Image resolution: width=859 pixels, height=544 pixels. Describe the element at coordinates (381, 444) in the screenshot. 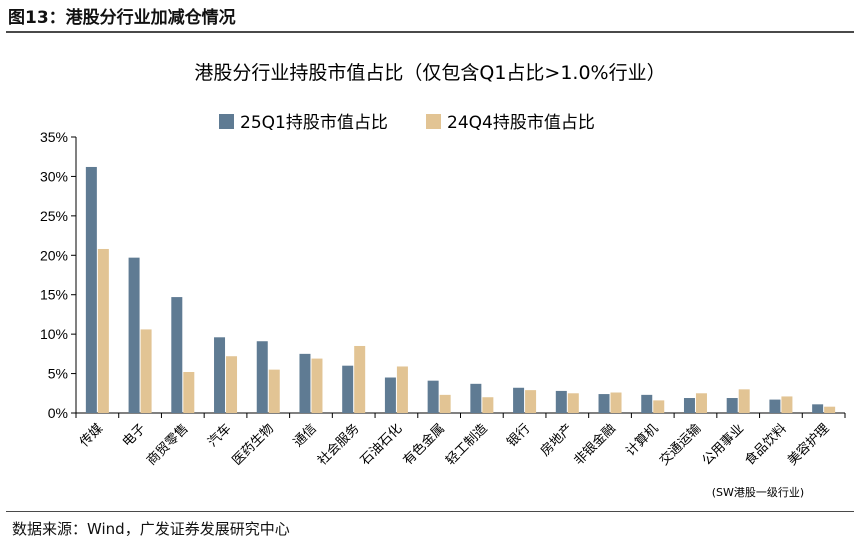

I see `category-label: 石油石化` at that location.